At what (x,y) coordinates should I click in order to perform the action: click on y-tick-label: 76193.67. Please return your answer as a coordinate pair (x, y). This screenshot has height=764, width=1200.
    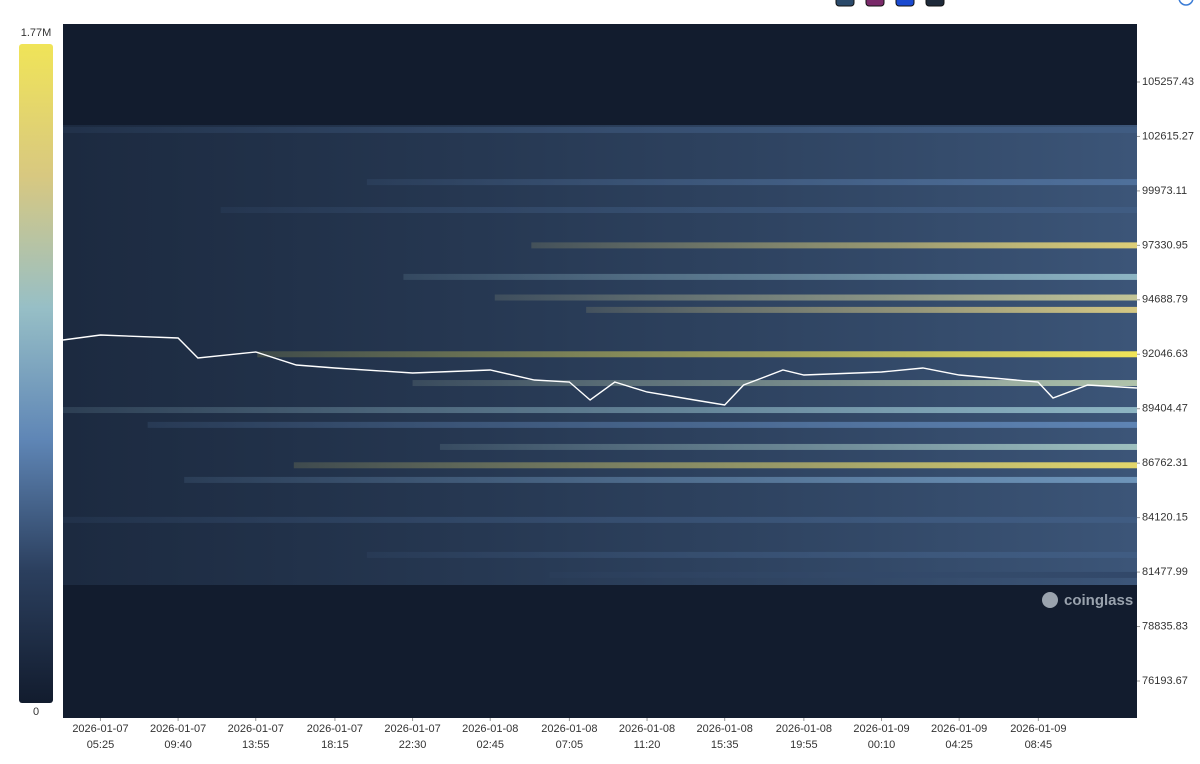
    Looking at the image, I should click on (1165, 681).